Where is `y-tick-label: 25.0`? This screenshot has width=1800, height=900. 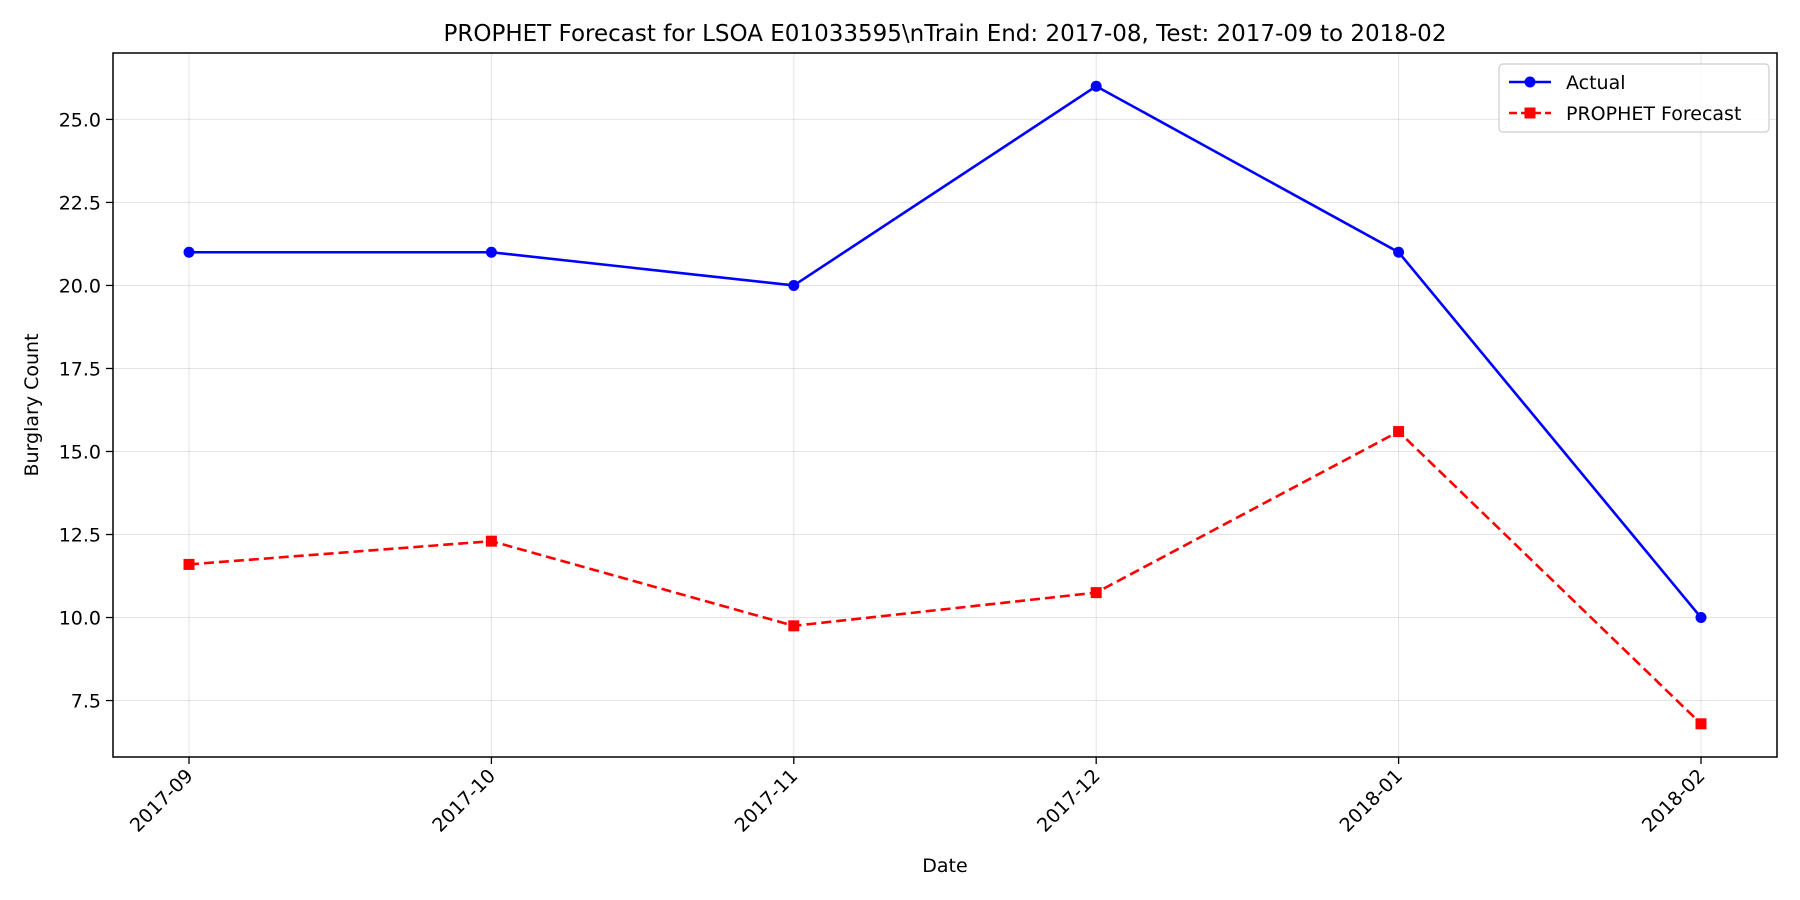 y-tick-label: 25.0 is located at coordinates (80, 120).